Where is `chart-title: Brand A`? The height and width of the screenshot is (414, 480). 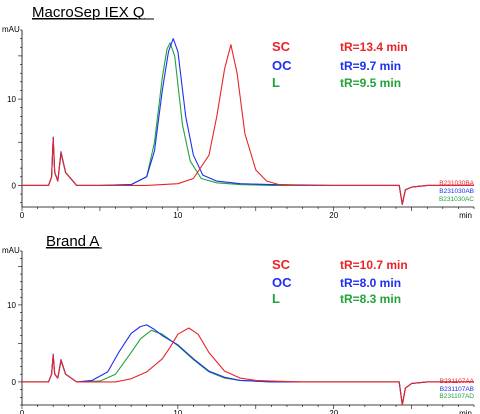 chart-title: Brand A is located at coordinates (72, 241).